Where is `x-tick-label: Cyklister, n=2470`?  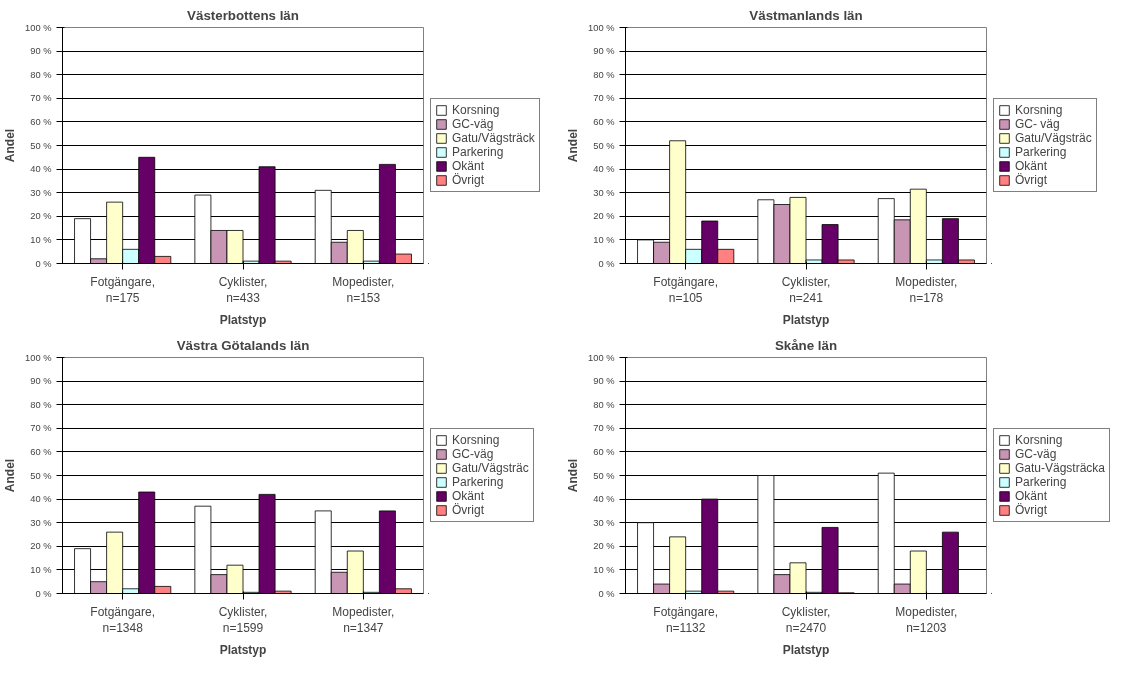 x-tick-label: Cyklister, n=2470 is located at coordinates (806, 620).